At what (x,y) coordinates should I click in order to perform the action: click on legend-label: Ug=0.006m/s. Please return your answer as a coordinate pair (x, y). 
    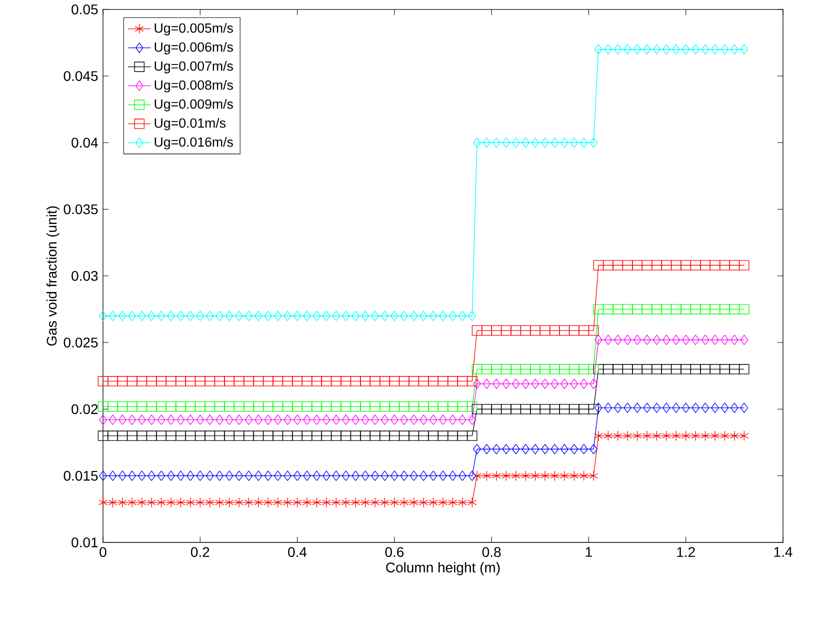
    Looking at the image, I should click on (193, 48).